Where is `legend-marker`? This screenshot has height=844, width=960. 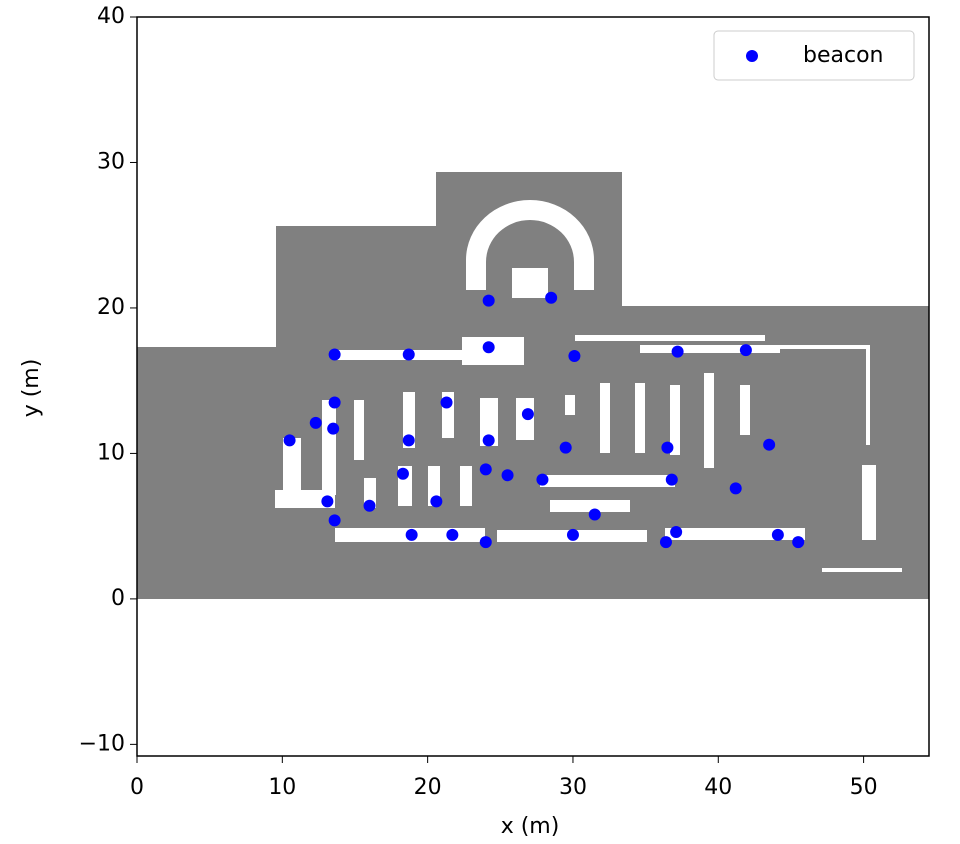
legend-marker is located at coordinates (752, 56).